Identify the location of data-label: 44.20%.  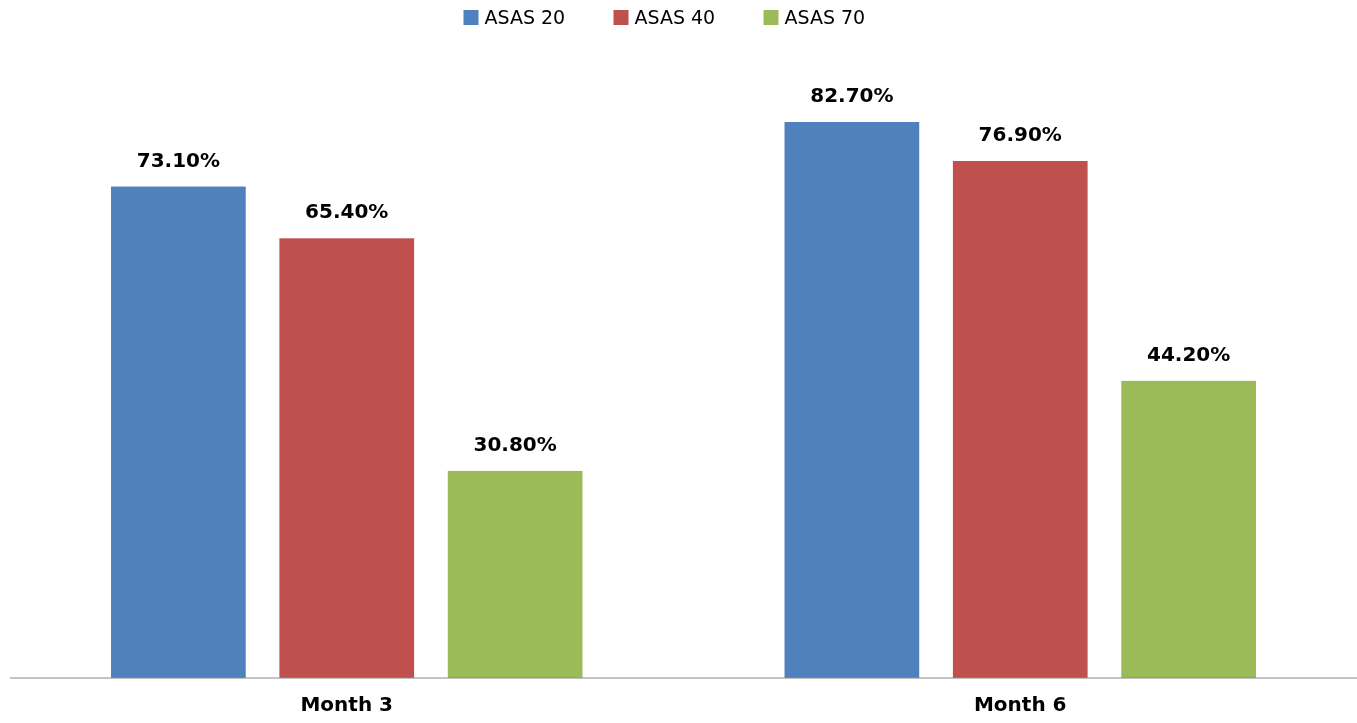
(1188, 353).